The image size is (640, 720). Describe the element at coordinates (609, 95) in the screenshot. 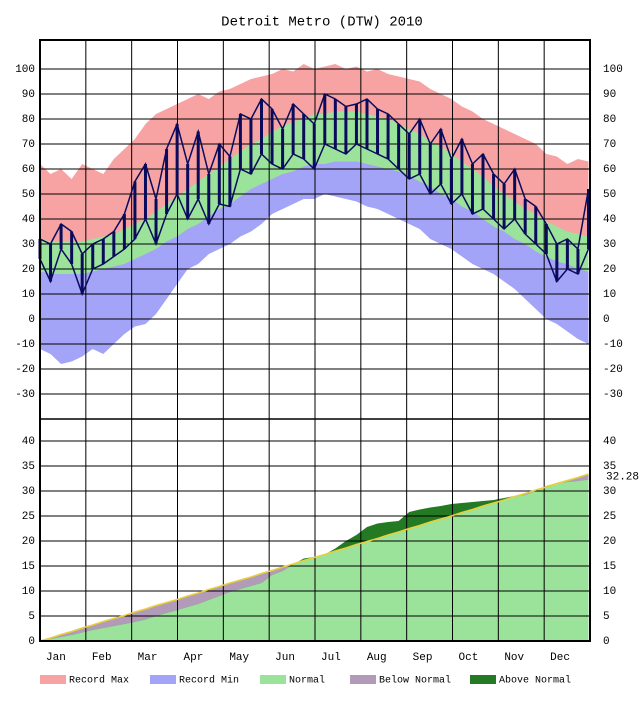

I see `y-tick-label-right: 90` at that location.